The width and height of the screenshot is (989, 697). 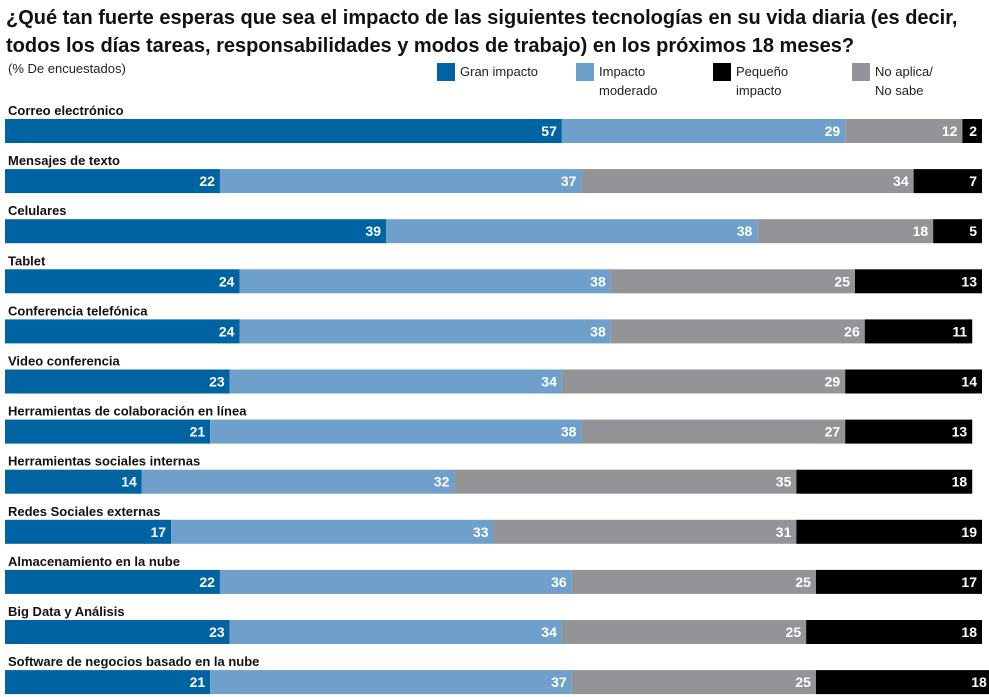 What do you see at coordinates (960, 432) in the screenshot?
I see `data-label: 13` at bounding box center [960, 432].